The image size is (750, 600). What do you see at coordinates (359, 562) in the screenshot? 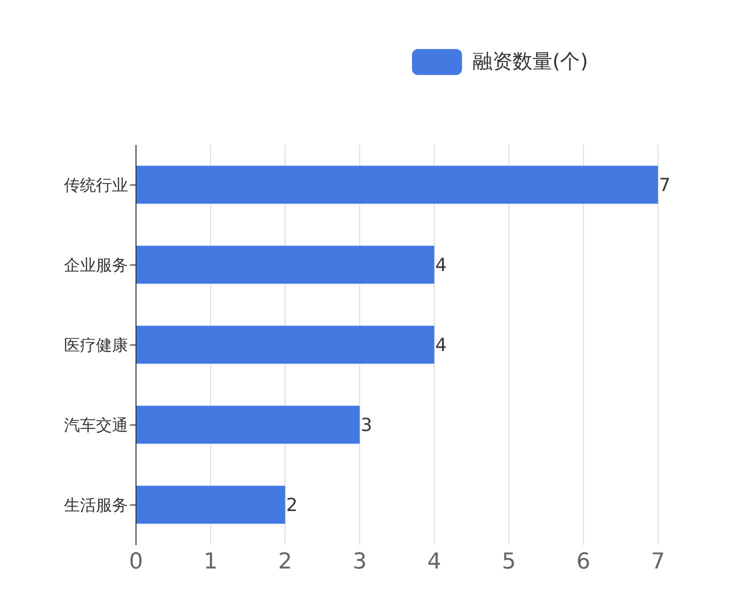
I see `x-tick-label: 3` at bounding box center [359, 562].